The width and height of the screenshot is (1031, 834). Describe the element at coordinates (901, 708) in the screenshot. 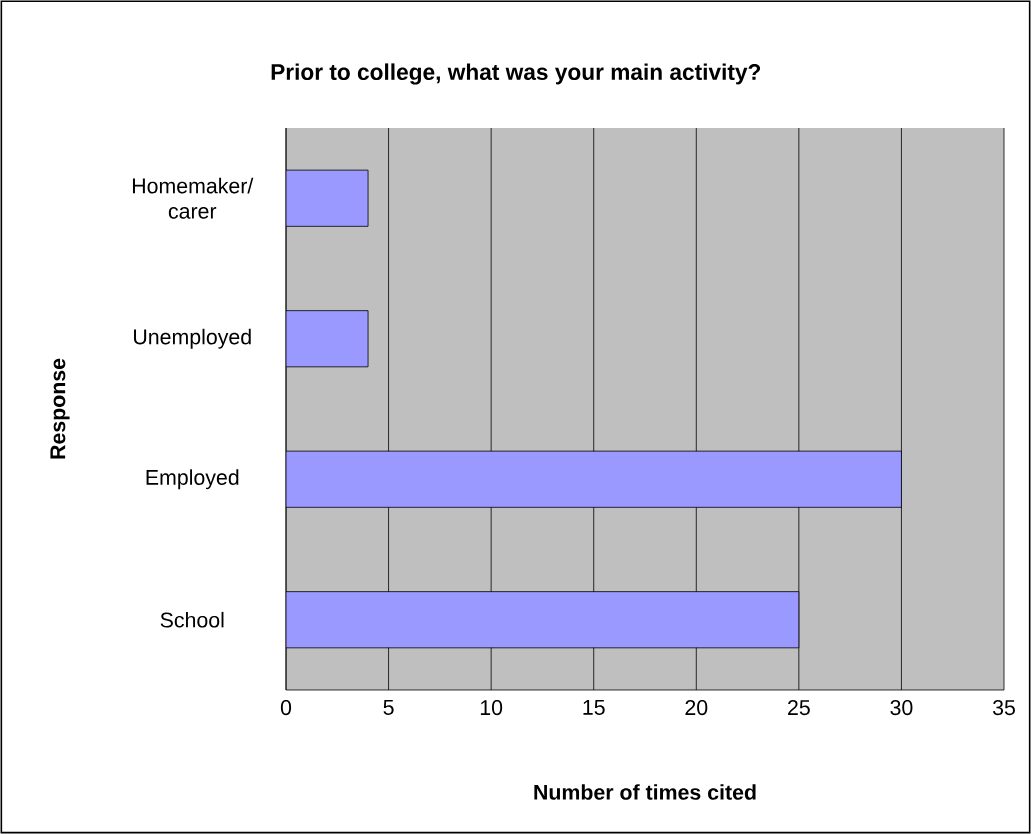

I see `x-tick-label: 30` at that location.